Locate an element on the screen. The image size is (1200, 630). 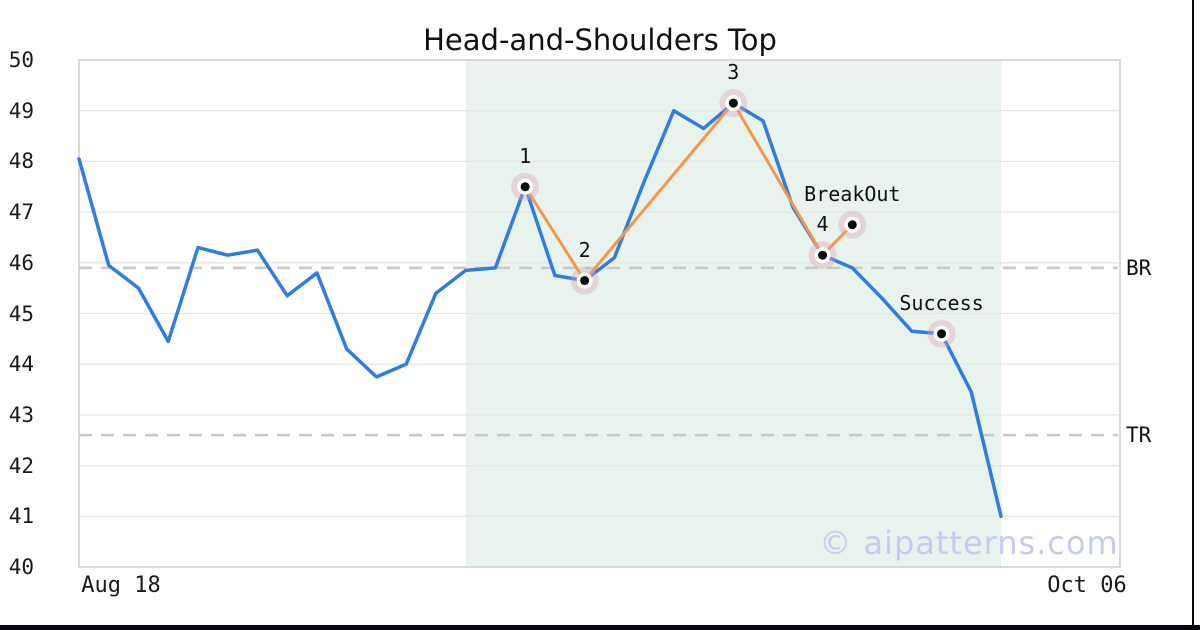
y-tick-label-42: 42 is located at coordinates (21, 465).